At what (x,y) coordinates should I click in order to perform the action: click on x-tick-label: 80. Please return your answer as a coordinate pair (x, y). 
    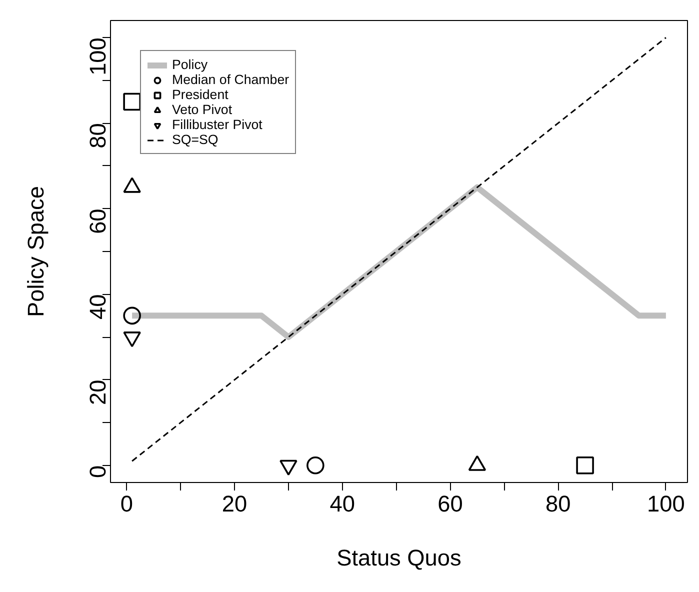
    Looking at the image, I should click on (558, 503).